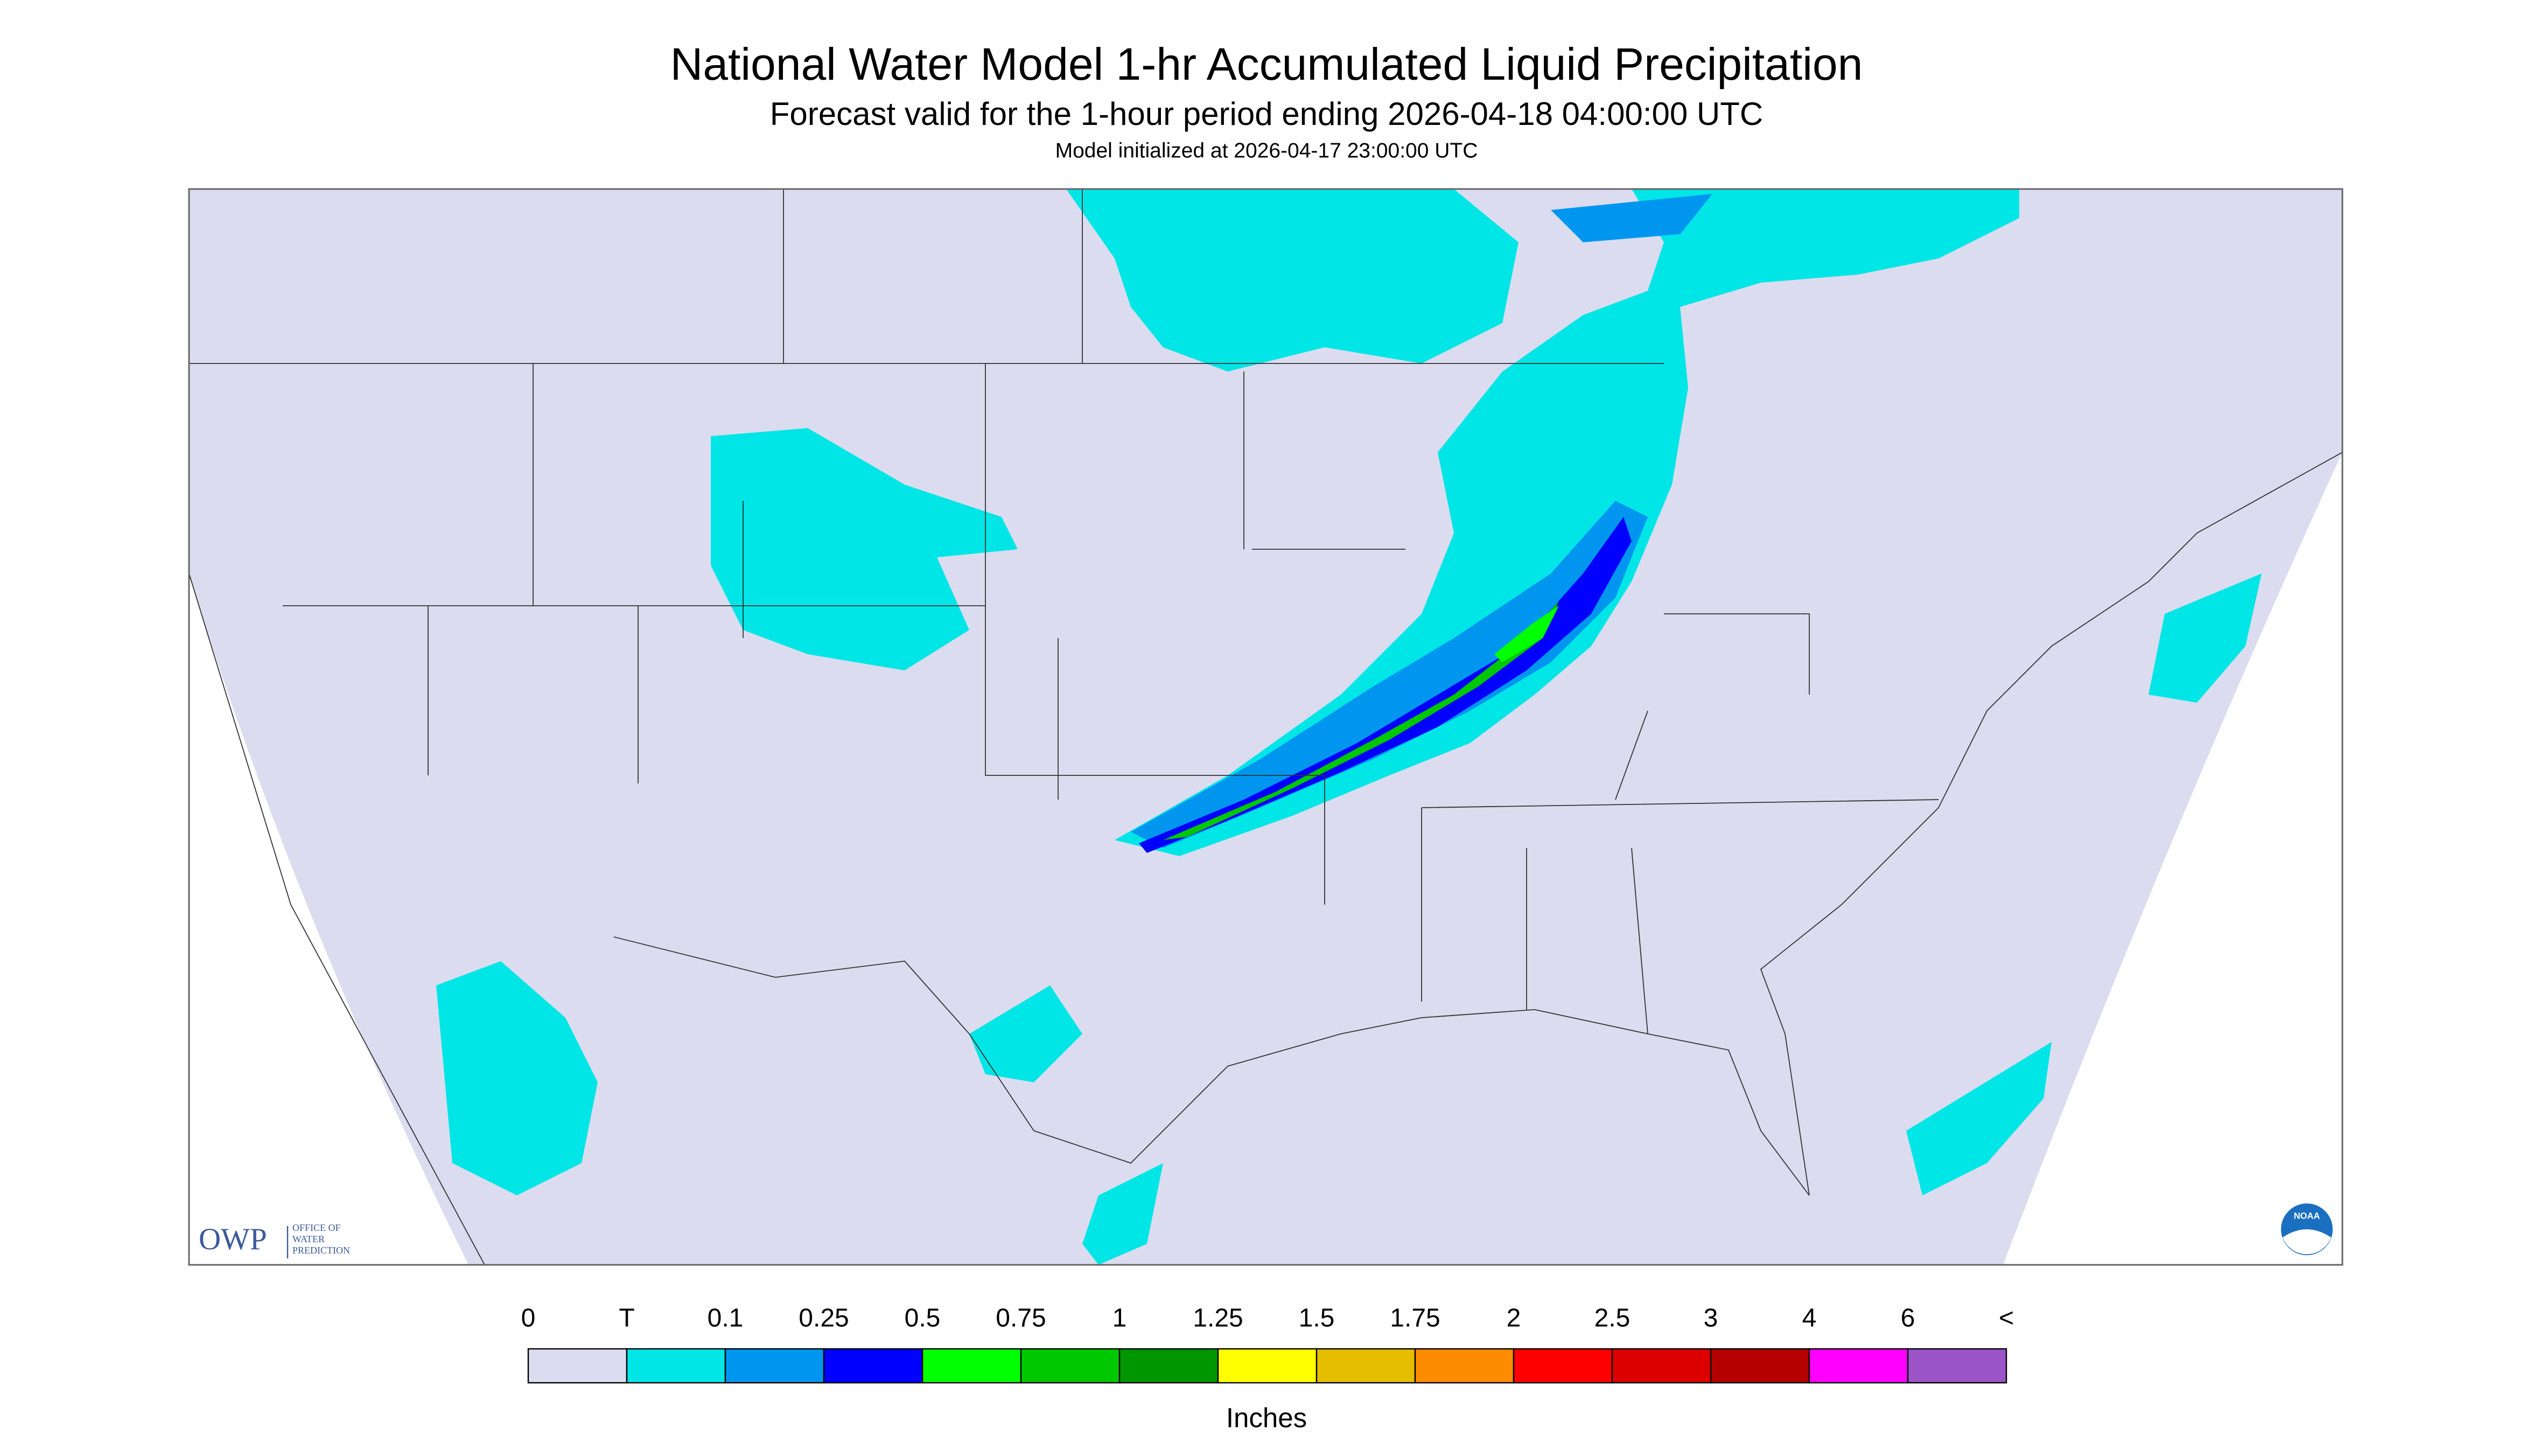  What do you see at coordinates (923, 1318) in the screenshot?
I see `legend-label: 0.5` at bounding box center [923, 1318].